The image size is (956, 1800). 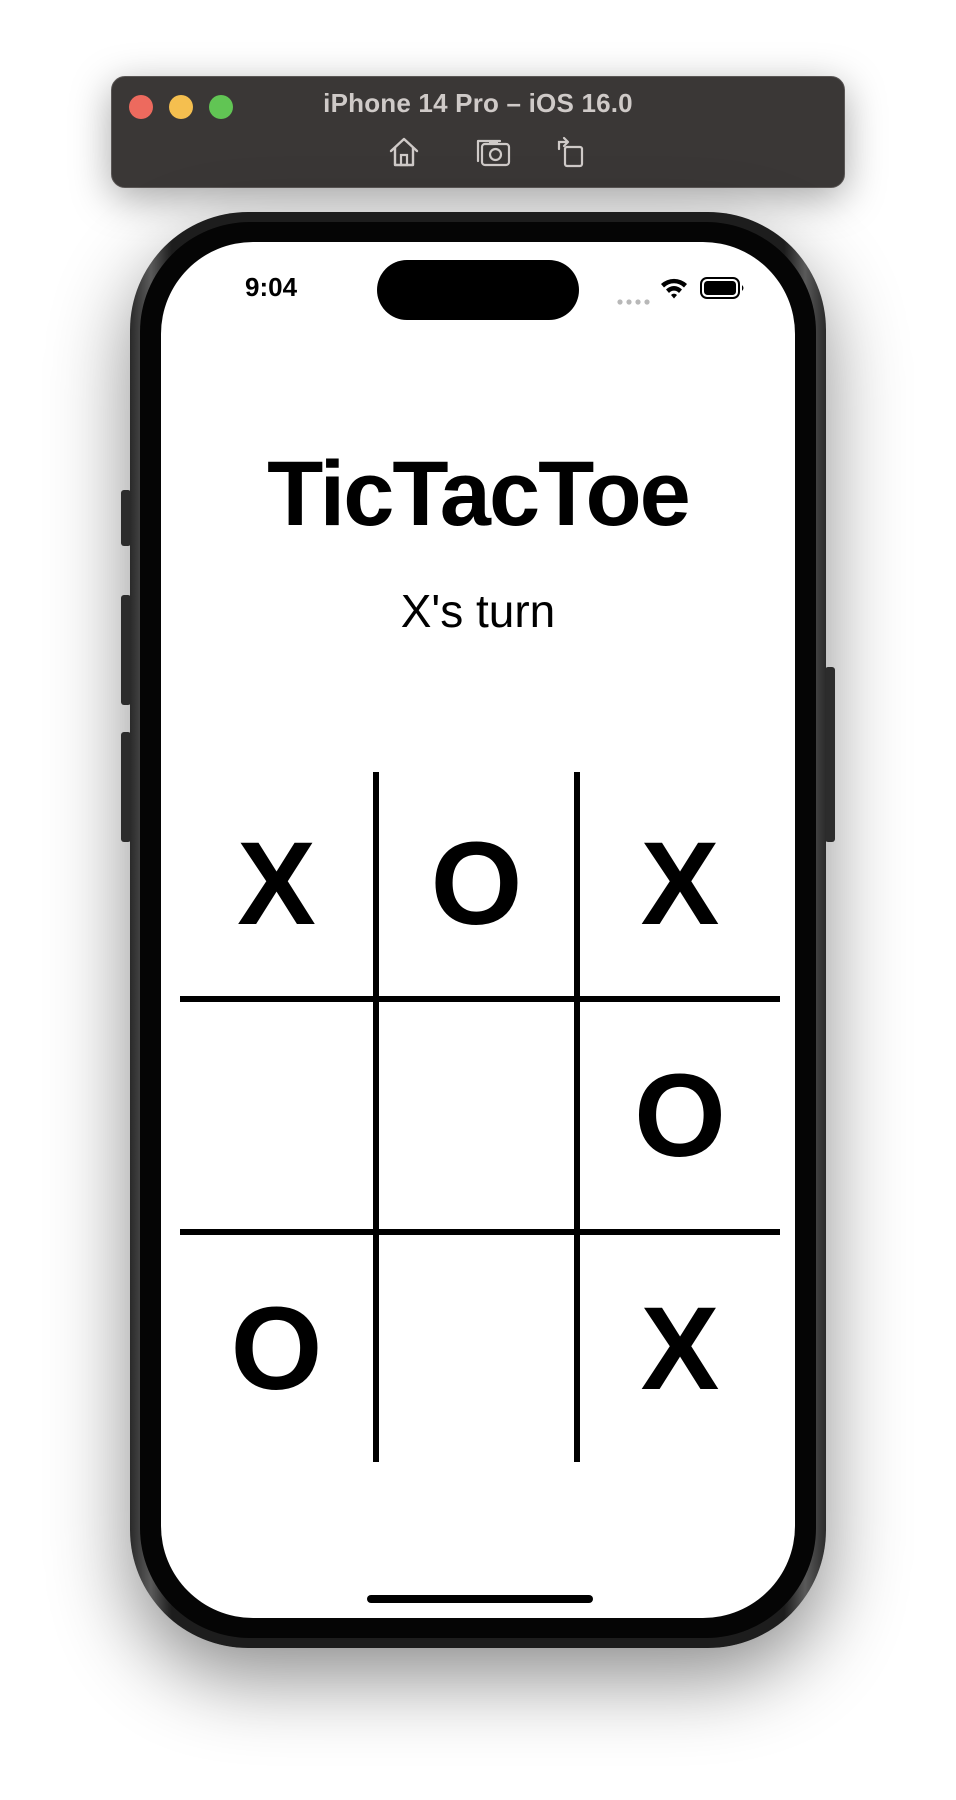 I want to click on rotate-icon, so click(x=571, y=152).